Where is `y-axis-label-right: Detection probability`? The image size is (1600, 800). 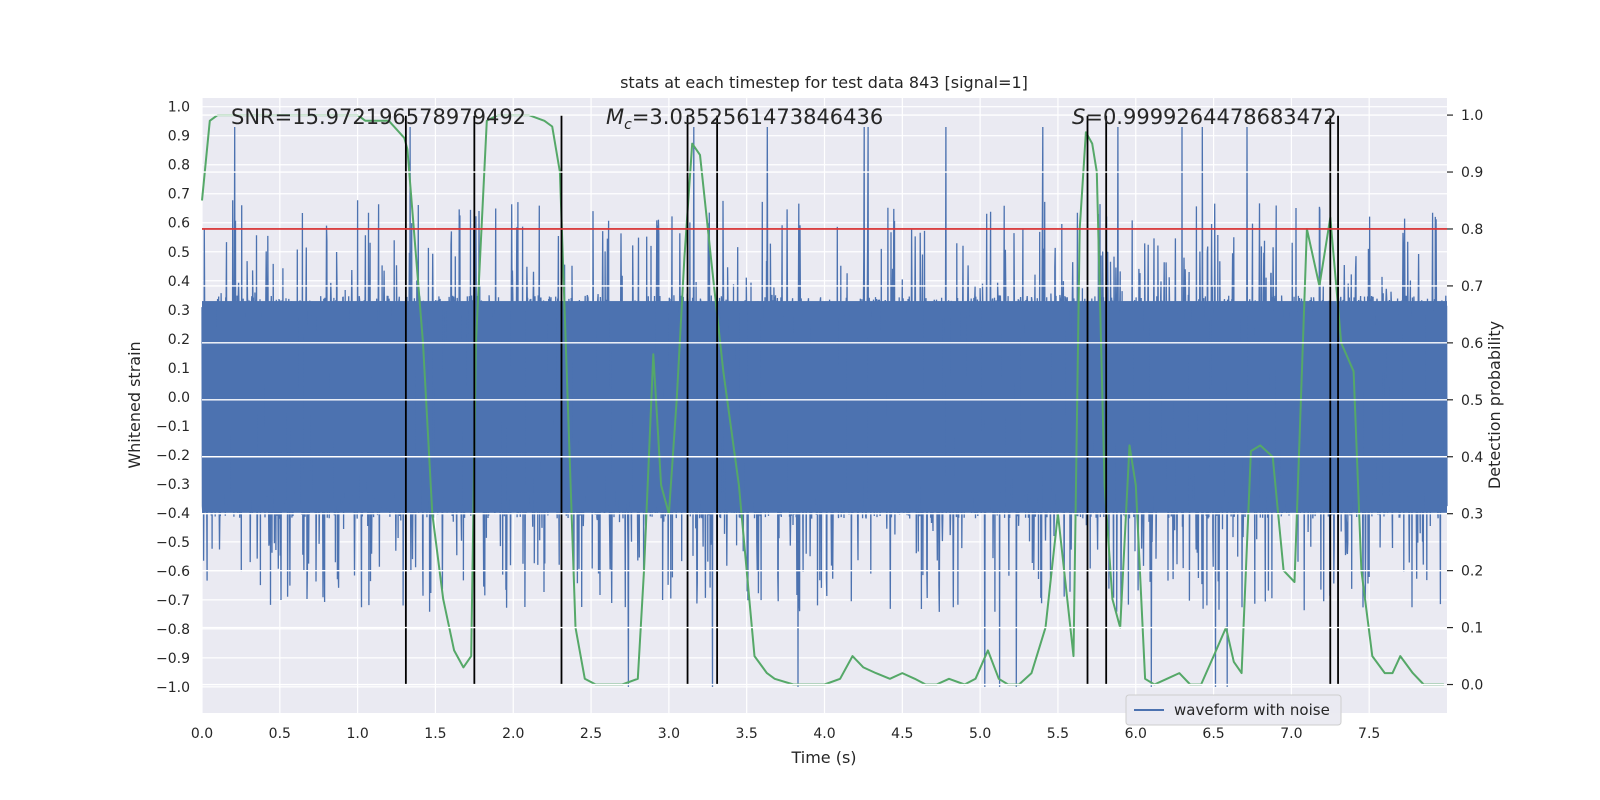 y-axis-label-right: Detection probability is located at coordinates (1494, 405).